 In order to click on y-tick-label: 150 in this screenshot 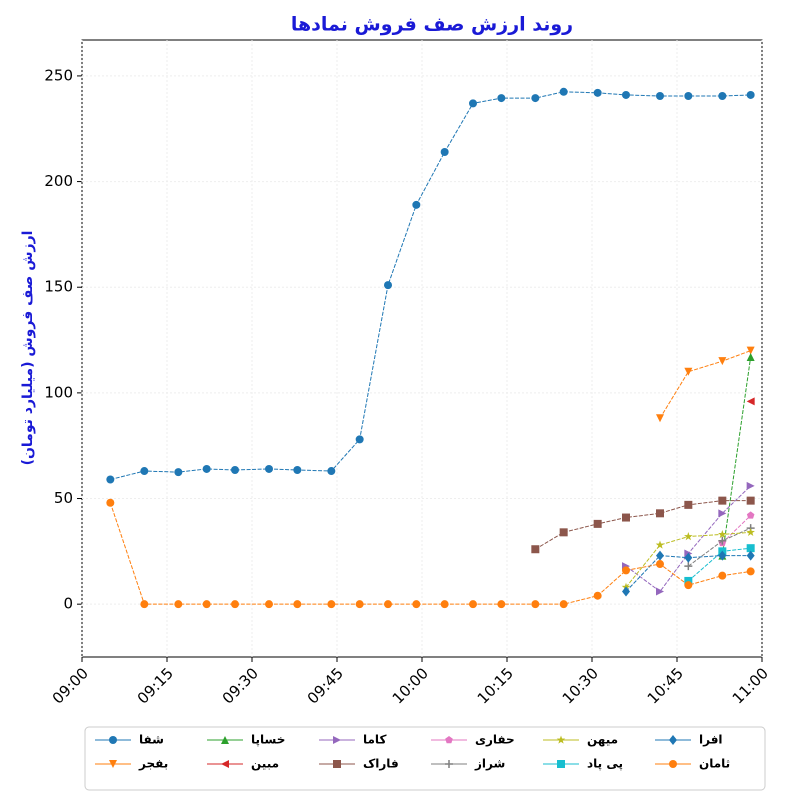, I will do `click(58, 287)`.